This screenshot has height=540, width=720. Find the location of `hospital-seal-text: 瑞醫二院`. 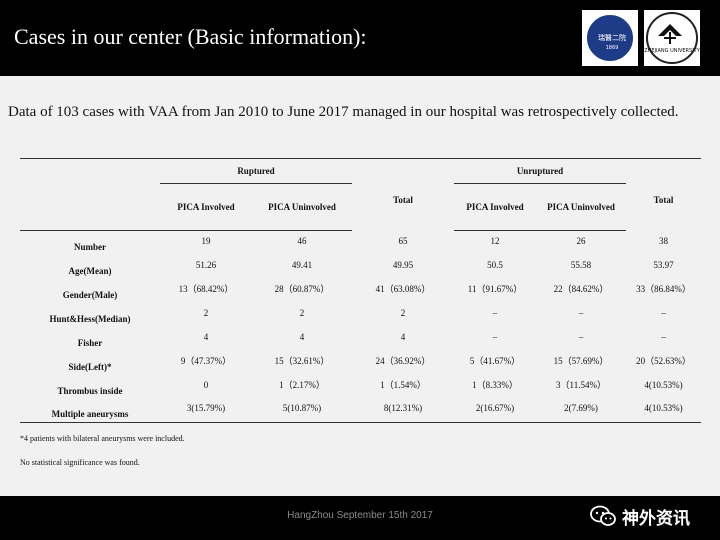

hospital-seal-text: 瑞醫二院 is located at coordinates (612, 38).